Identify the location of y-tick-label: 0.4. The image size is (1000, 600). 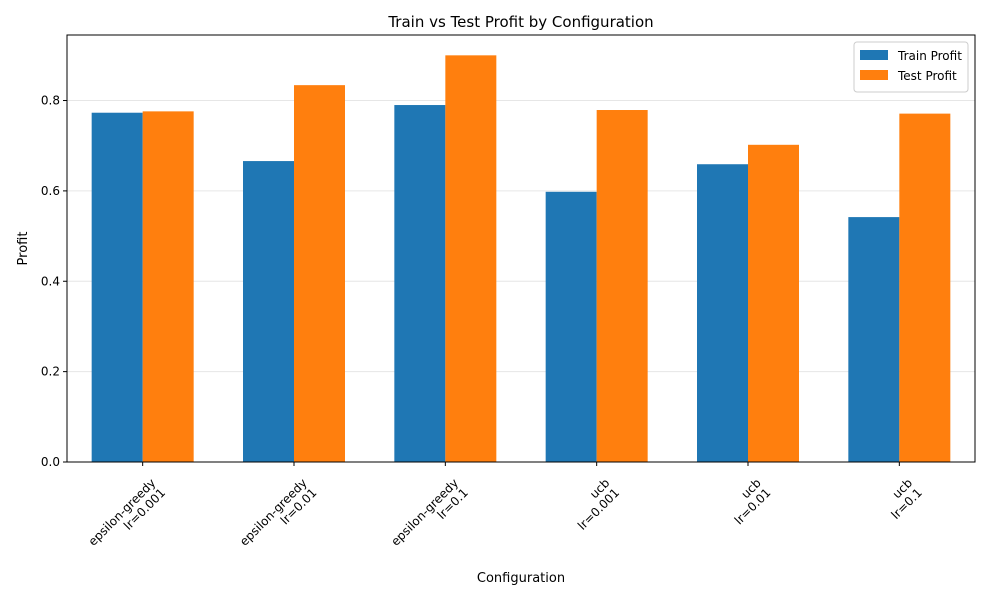
(50, 281).